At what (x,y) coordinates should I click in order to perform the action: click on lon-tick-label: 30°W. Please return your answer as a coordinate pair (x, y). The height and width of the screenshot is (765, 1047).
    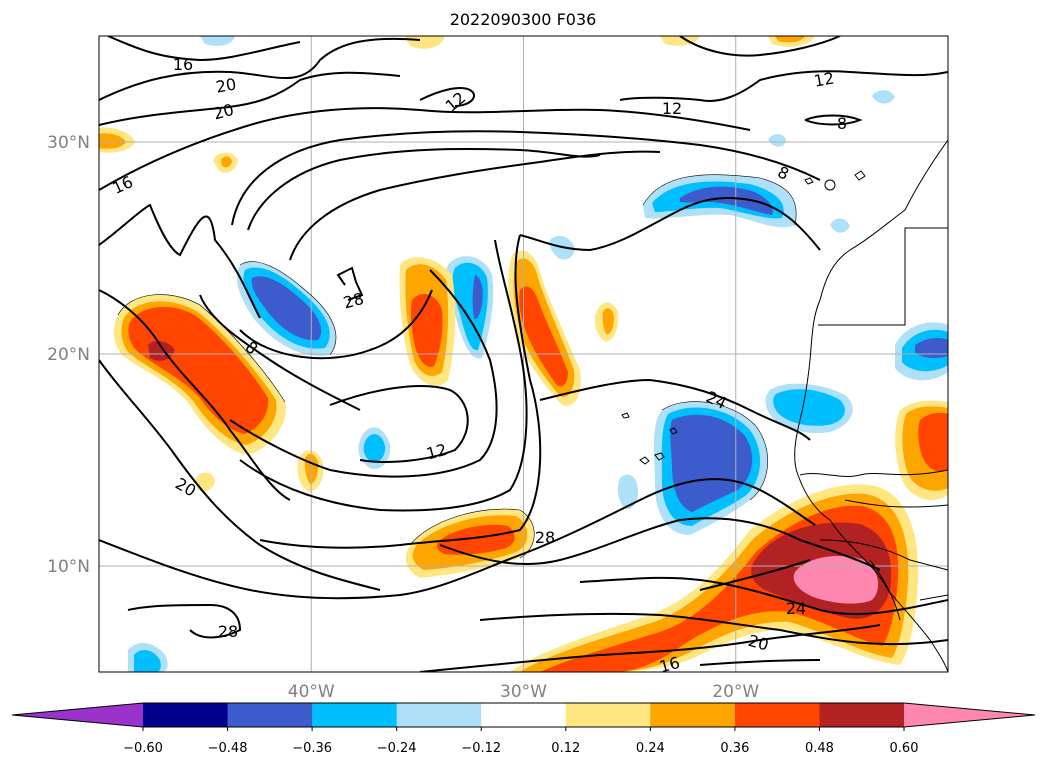
    Looking at the image, I should click on (523, 692).